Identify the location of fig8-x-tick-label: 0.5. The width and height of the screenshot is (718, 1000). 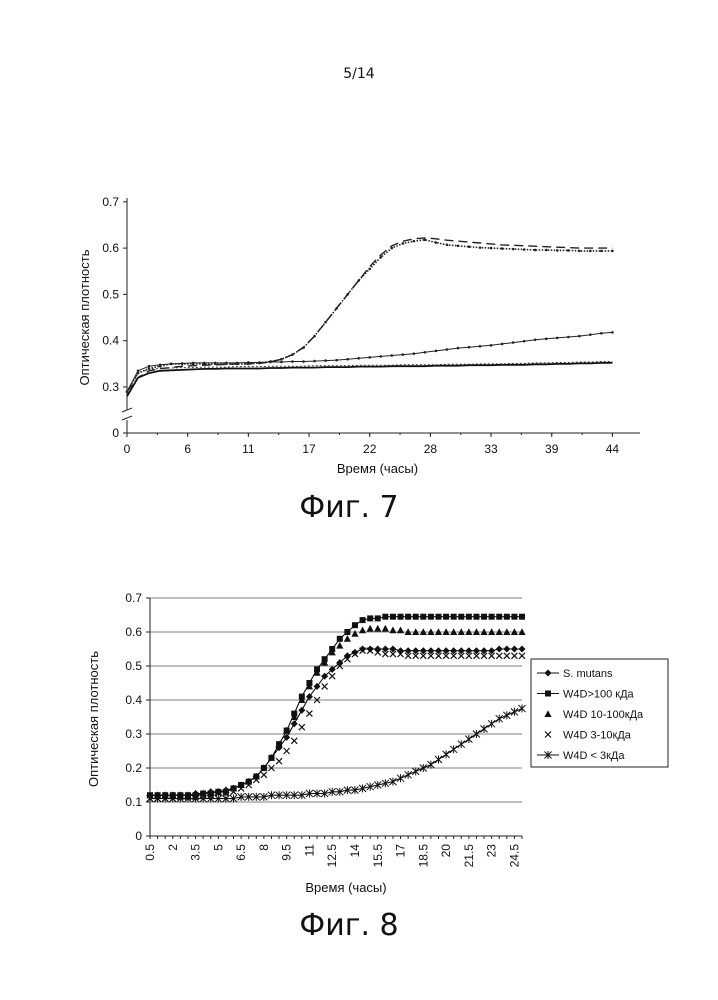
(150, 852).